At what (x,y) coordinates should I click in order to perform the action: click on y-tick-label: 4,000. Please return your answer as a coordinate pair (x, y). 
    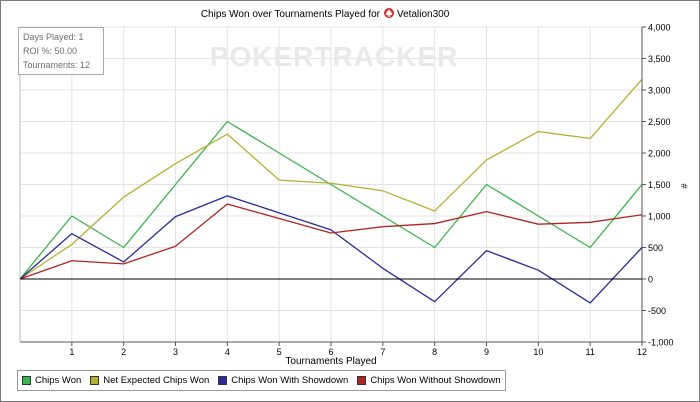
    Looking at the image, I should click on (659, 28).